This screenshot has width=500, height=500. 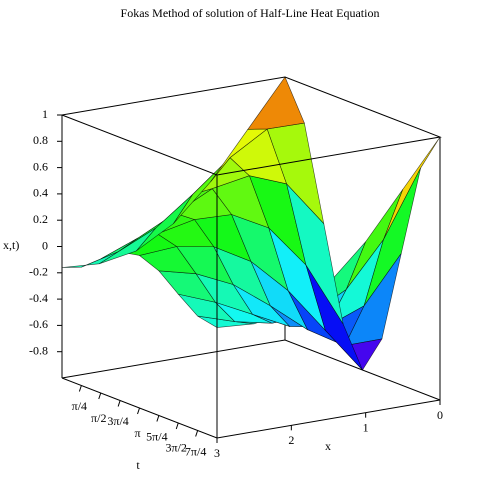 I want to click on z-tick-label: 0.2, so click(x=40, y=219).